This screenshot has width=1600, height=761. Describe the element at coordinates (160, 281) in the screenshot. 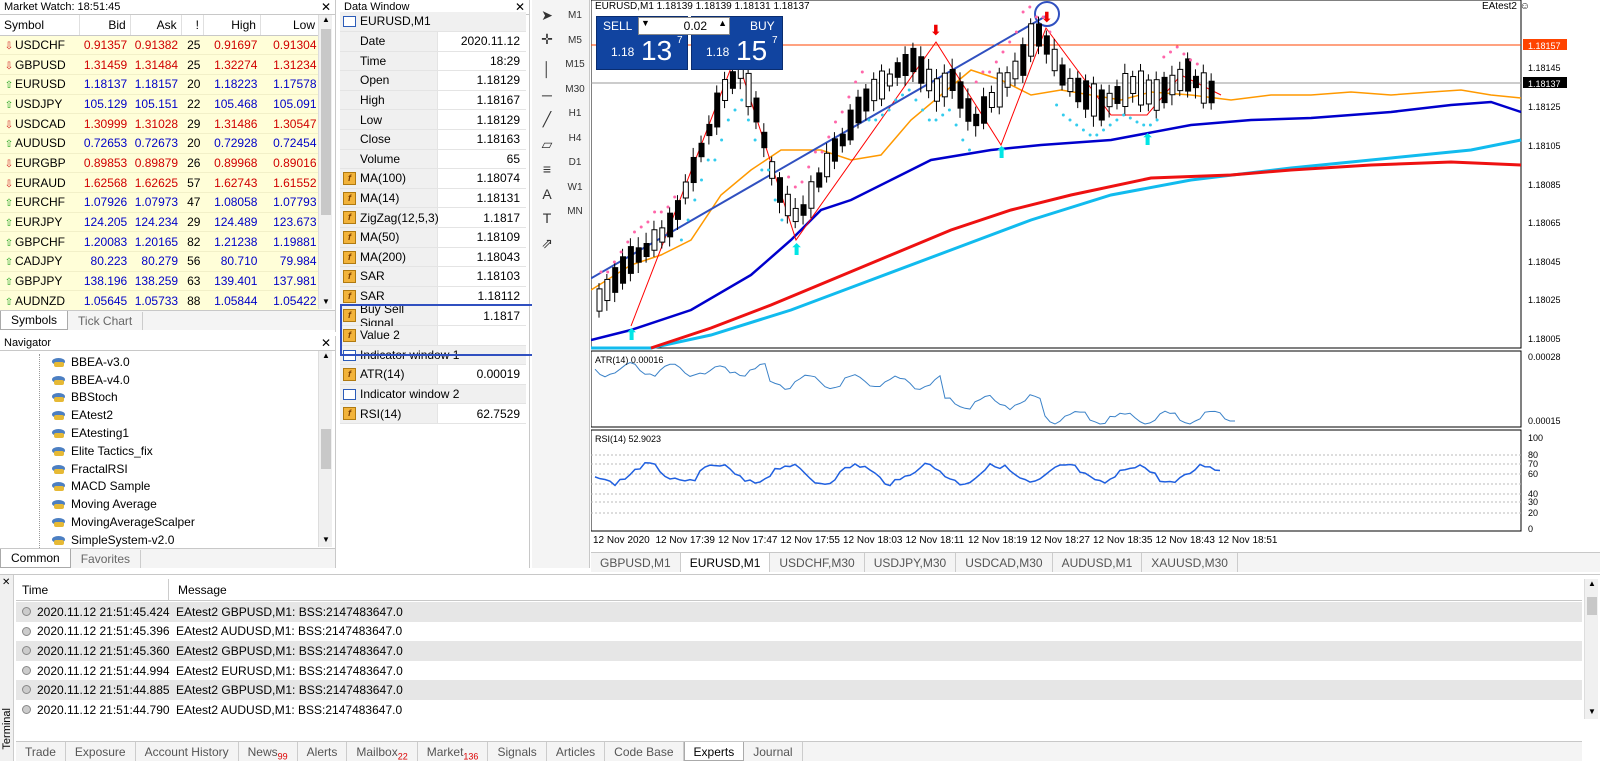

I see `market-watch-row: ⇧ GBPJPY 138.196 138.259 63 139.401 137.981` at that location.